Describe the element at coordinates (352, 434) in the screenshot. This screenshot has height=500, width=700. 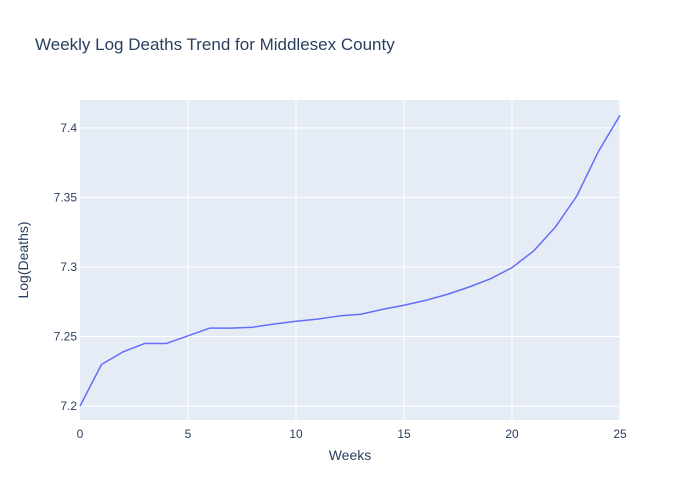
I see `x-axis-ticks: 0 5 10 15 20 25` at that location.